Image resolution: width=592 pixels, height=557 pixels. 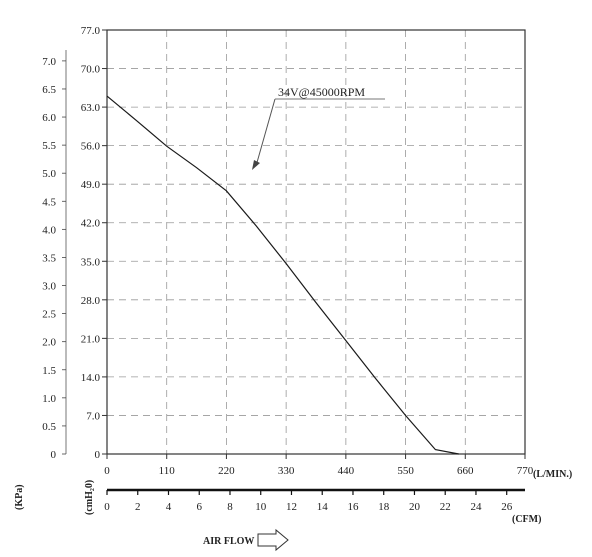 I want to click on y-secondary-tick-label: 4.0, so click(x=49, y=230).